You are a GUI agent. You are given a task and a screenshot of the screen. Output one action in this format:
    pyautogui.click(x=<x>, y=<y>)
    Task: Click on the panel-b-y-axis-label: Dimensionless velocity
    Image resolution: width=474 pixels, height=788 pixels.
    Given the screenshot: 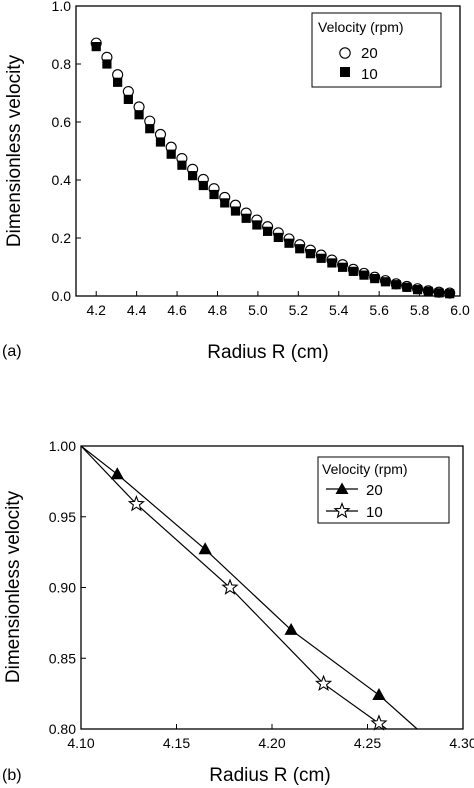 What is the action you would take?
    pyautogui.click(x=13, y=586)
    